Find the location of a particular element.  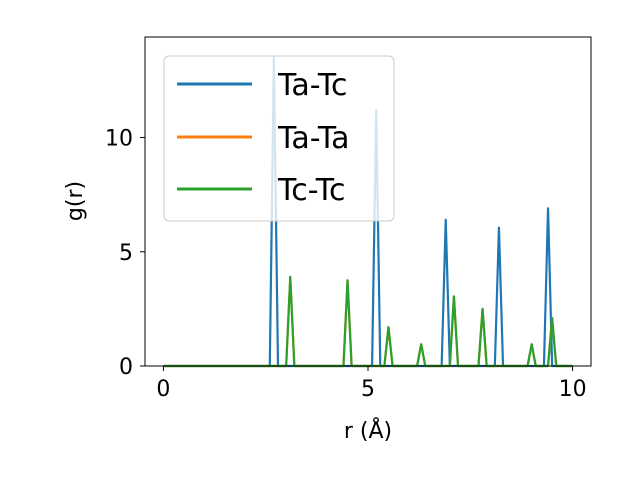

x-axis-ticks: 0 5 10 is located at coordinates (371, 384).